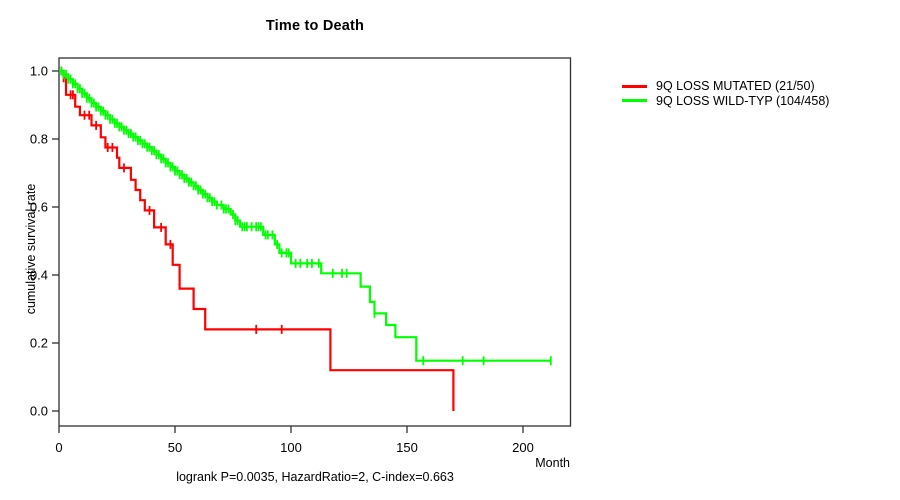  What do you see at coordinates (634, 101) in the screenshot?
I see `legend-line-green` at bounding box center [634, 101].